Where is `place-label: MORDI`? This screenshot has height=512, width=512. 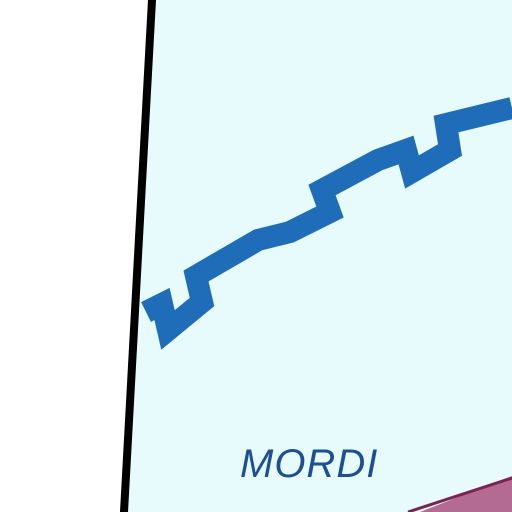 place-label: MORDI is located at coordinates (309, 464).